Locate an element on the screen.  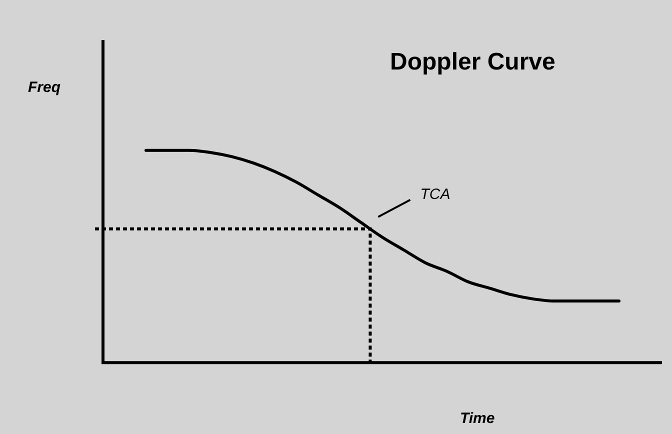
ref-line-label: TCA is located at coordinates (435, 195).